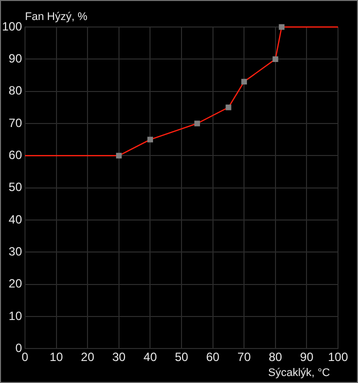  Describe the element at coordinates (57, 357) in the screenshot. I see `x-tick-label: 10` at that location.